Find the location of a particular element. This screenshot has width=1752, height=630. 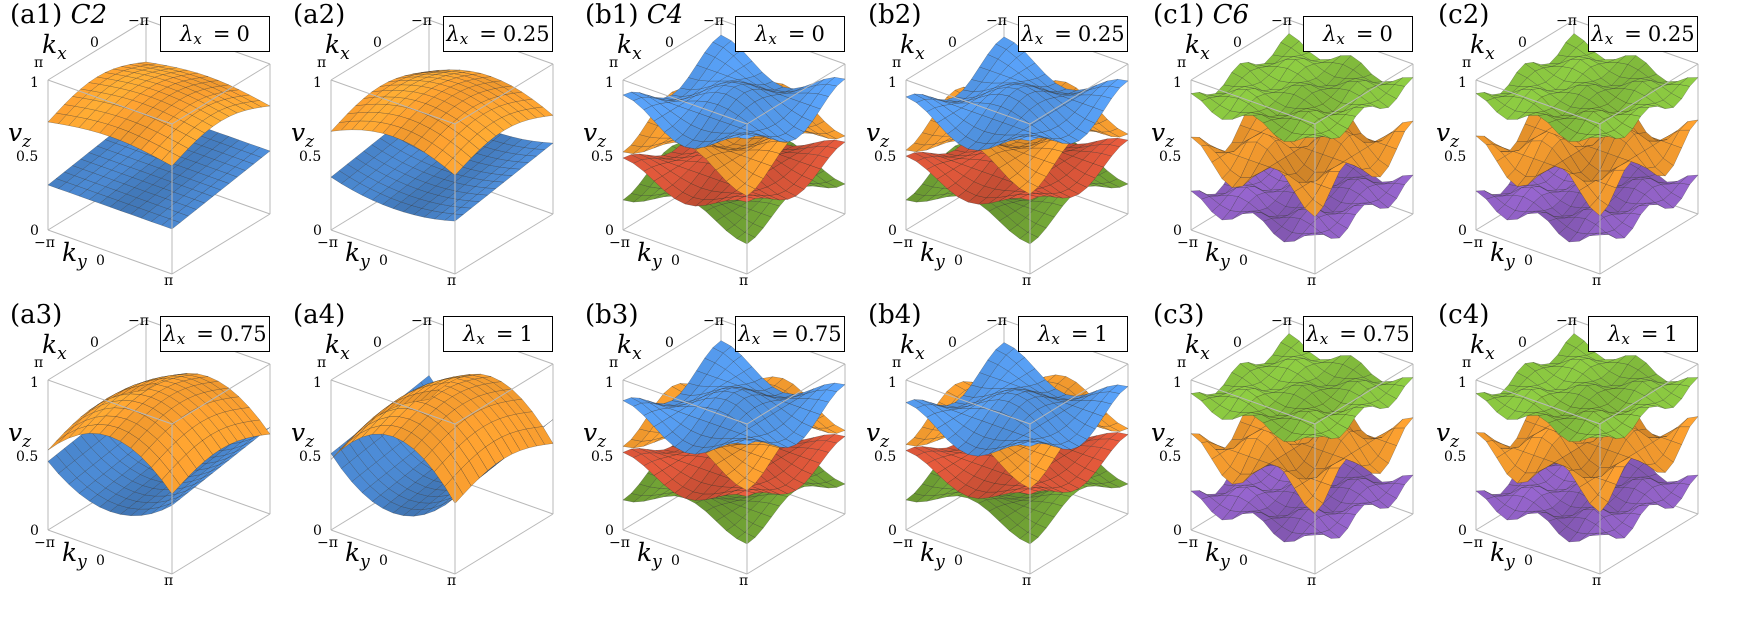

lambda-box: λ x = 0.75 is located at coordinates (790, 334).